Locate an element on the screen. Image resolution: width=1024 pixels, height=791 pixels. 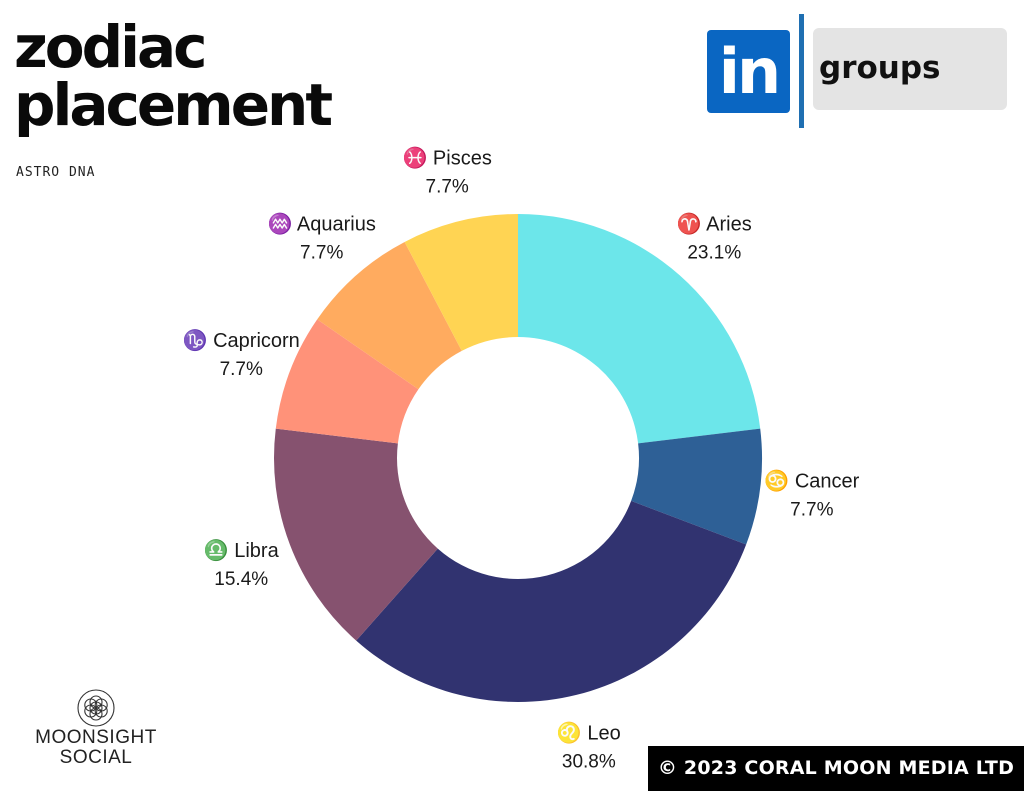
slice-cancer is located at coordinates (696, 486).